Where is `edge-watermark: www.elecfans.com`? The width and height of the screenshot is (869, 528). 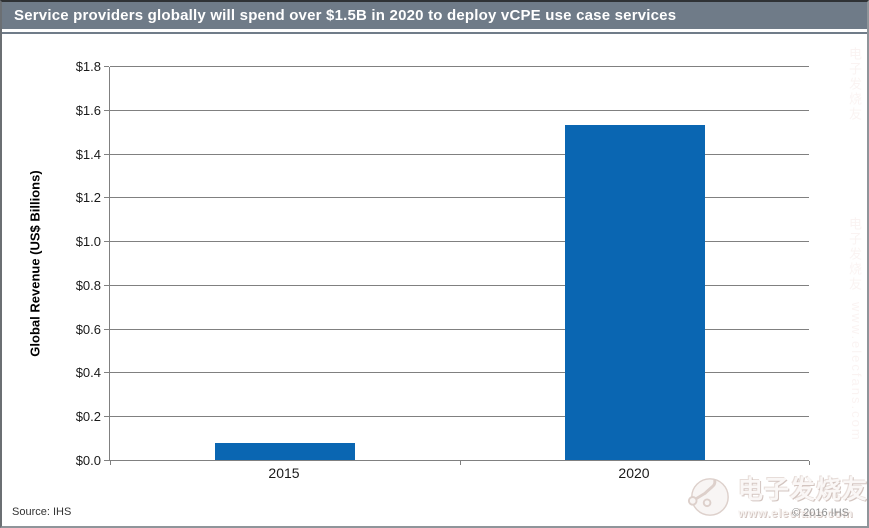
edge-watermark: www.elecfans.com is located at coordinates (856, 372).